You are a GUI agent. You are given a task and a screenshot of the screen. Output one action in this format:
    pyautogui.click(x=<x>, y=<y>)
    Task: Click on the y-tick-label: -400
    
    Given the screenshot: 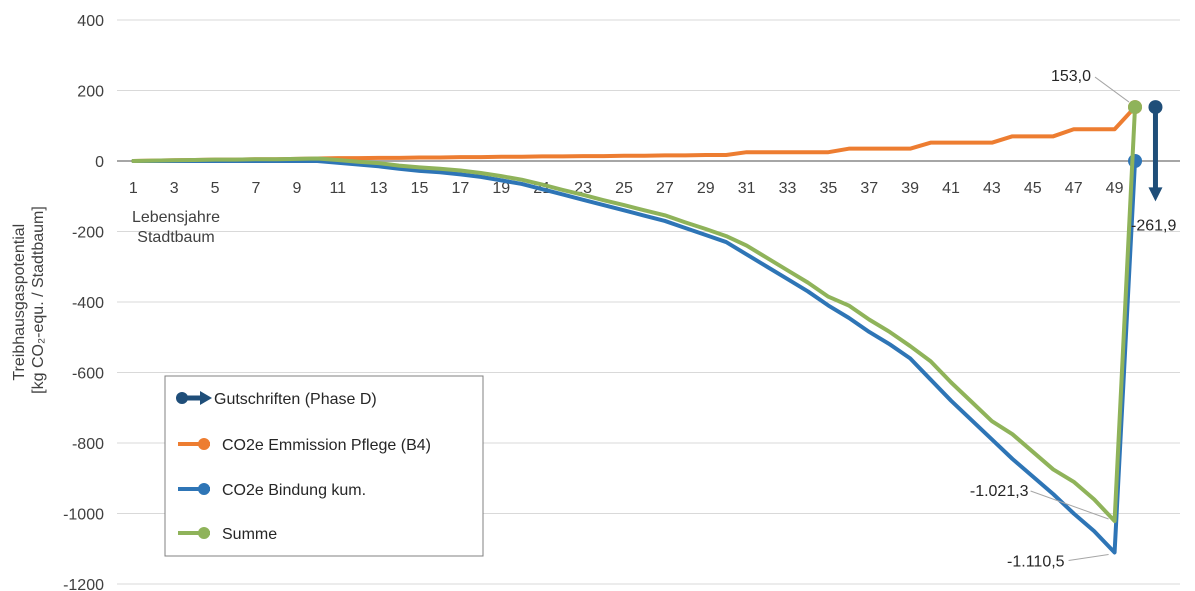 What is the action you would take?
    pyautogui.click(x=88, y=303)
    